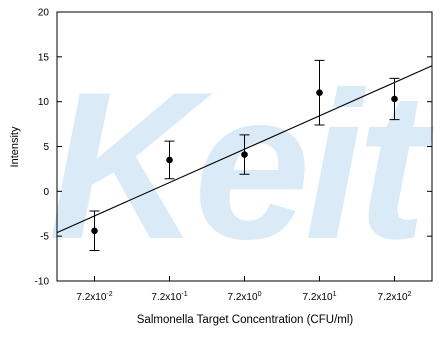 This screenshot has height=337, width=441. I want to click on y-tick-label: 0, so click(46, 192).